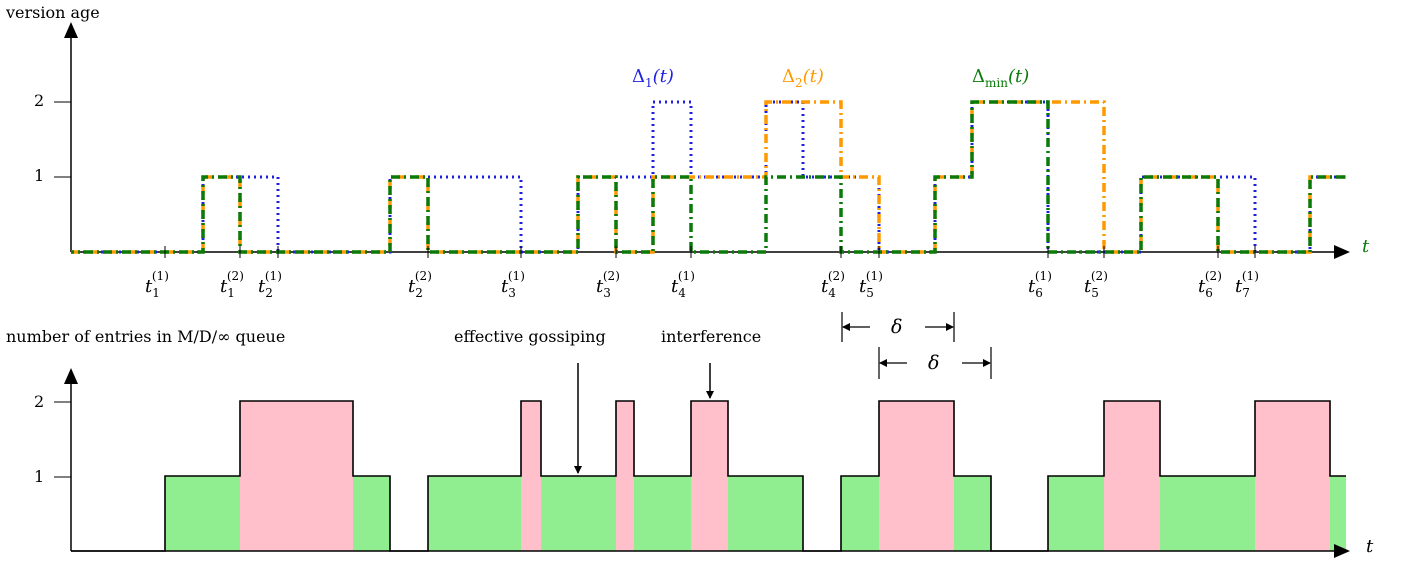  What do you see at coordinates (71, 376) in the screenshot?
I see `bottom-y-arrow` at bounding box center [71, 376].